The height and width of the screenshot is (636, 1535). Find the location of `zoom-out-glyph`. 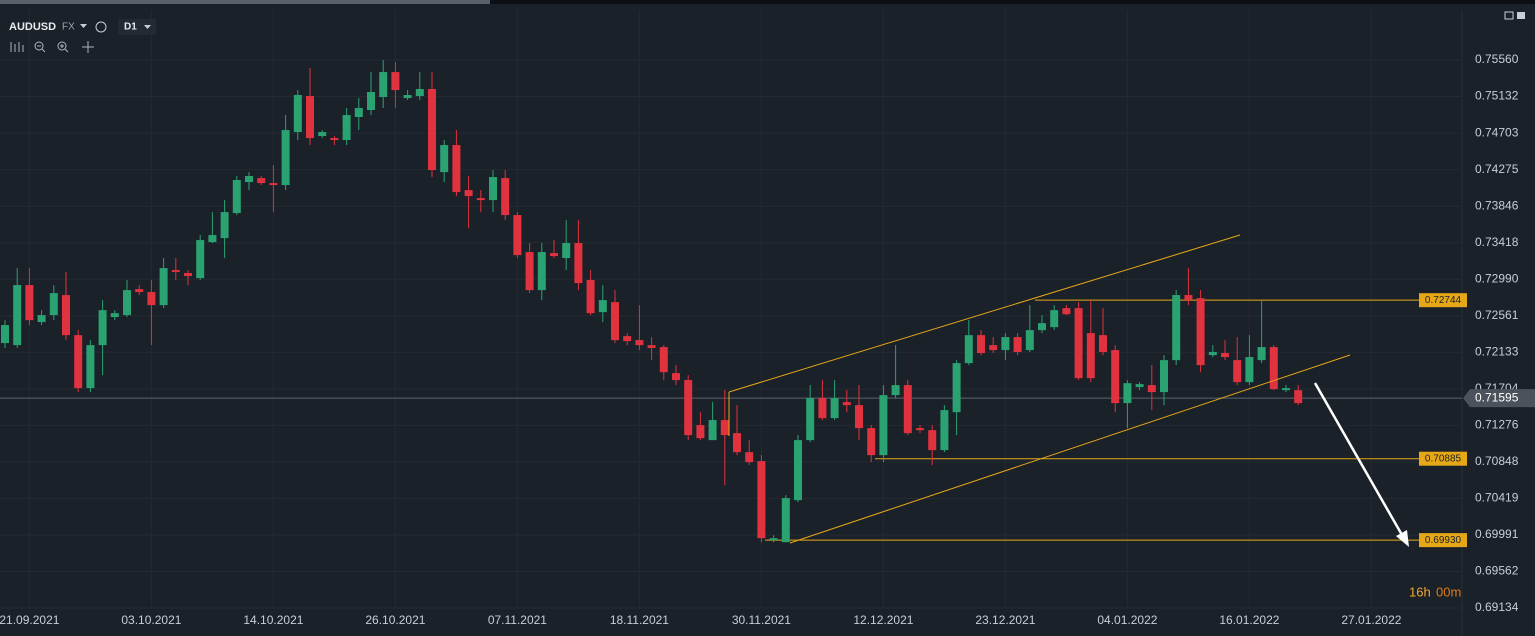

zoom-out-glyph is located at coordinates (41, 49).